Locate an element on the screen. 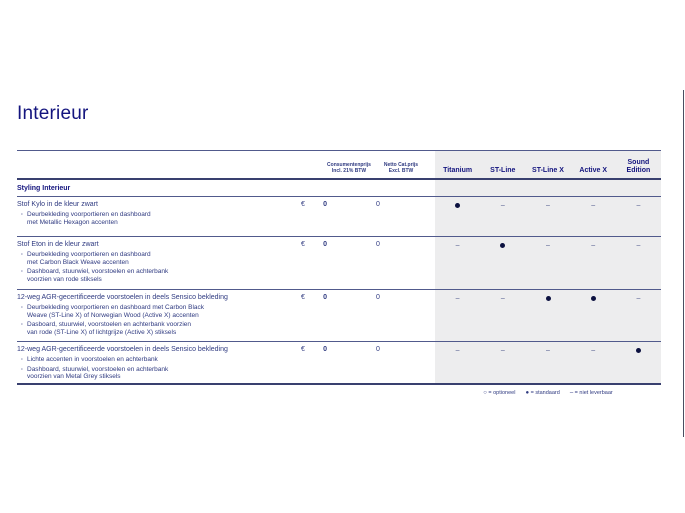 This screenshot has width=685, height=513. price-header-incl-line1: Consumentenprijs is located at coordinates (349, 165).